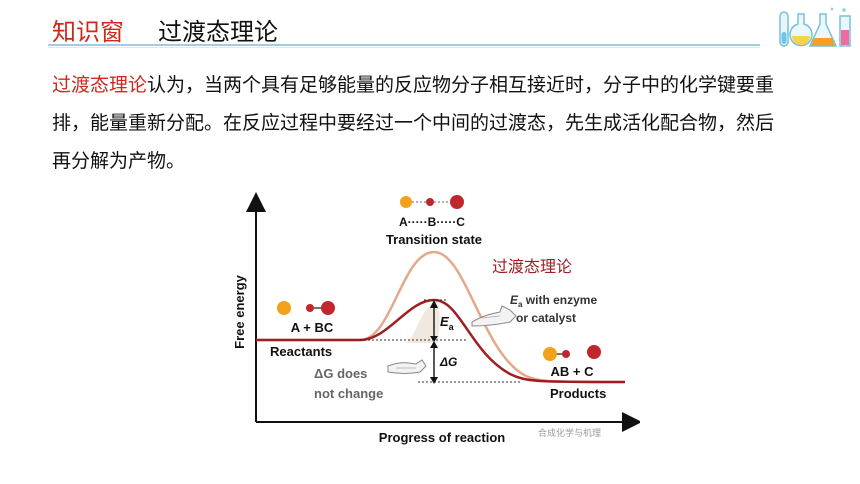  What do you see at coordinates (532, 267) in the screenshot?
I see `theory-label: 过渡态理论` at bounding box center [532, 267].